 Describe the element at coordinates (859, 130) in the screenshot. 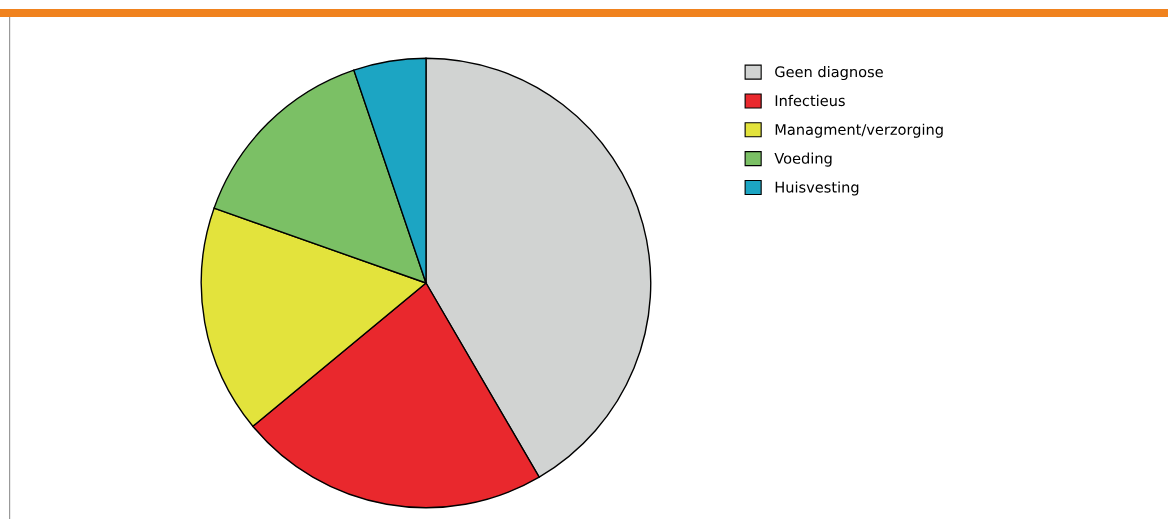

I see `legend-label: Managment/verzorging` at that location.